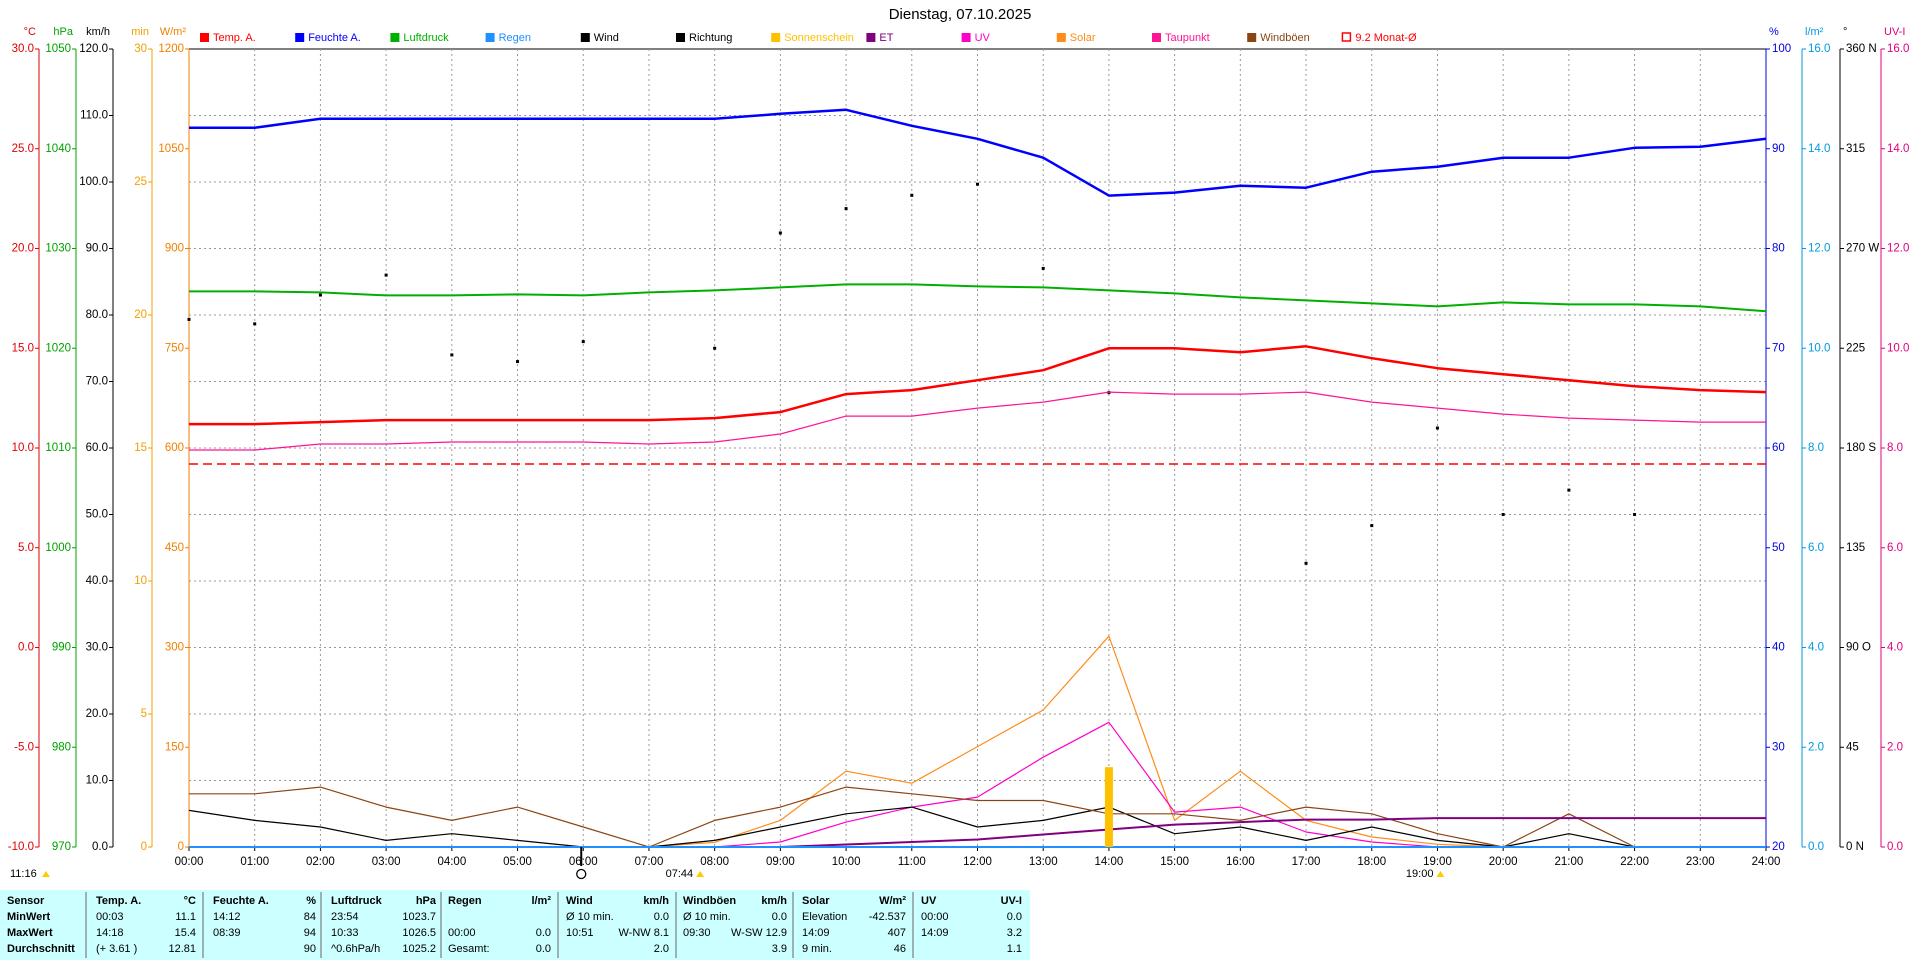 The width and height of the screenshot is (1920, 960). Describe the element at coordinates (58, 448) in the screenshot. I see `y-tick-label: 1010` at that location.